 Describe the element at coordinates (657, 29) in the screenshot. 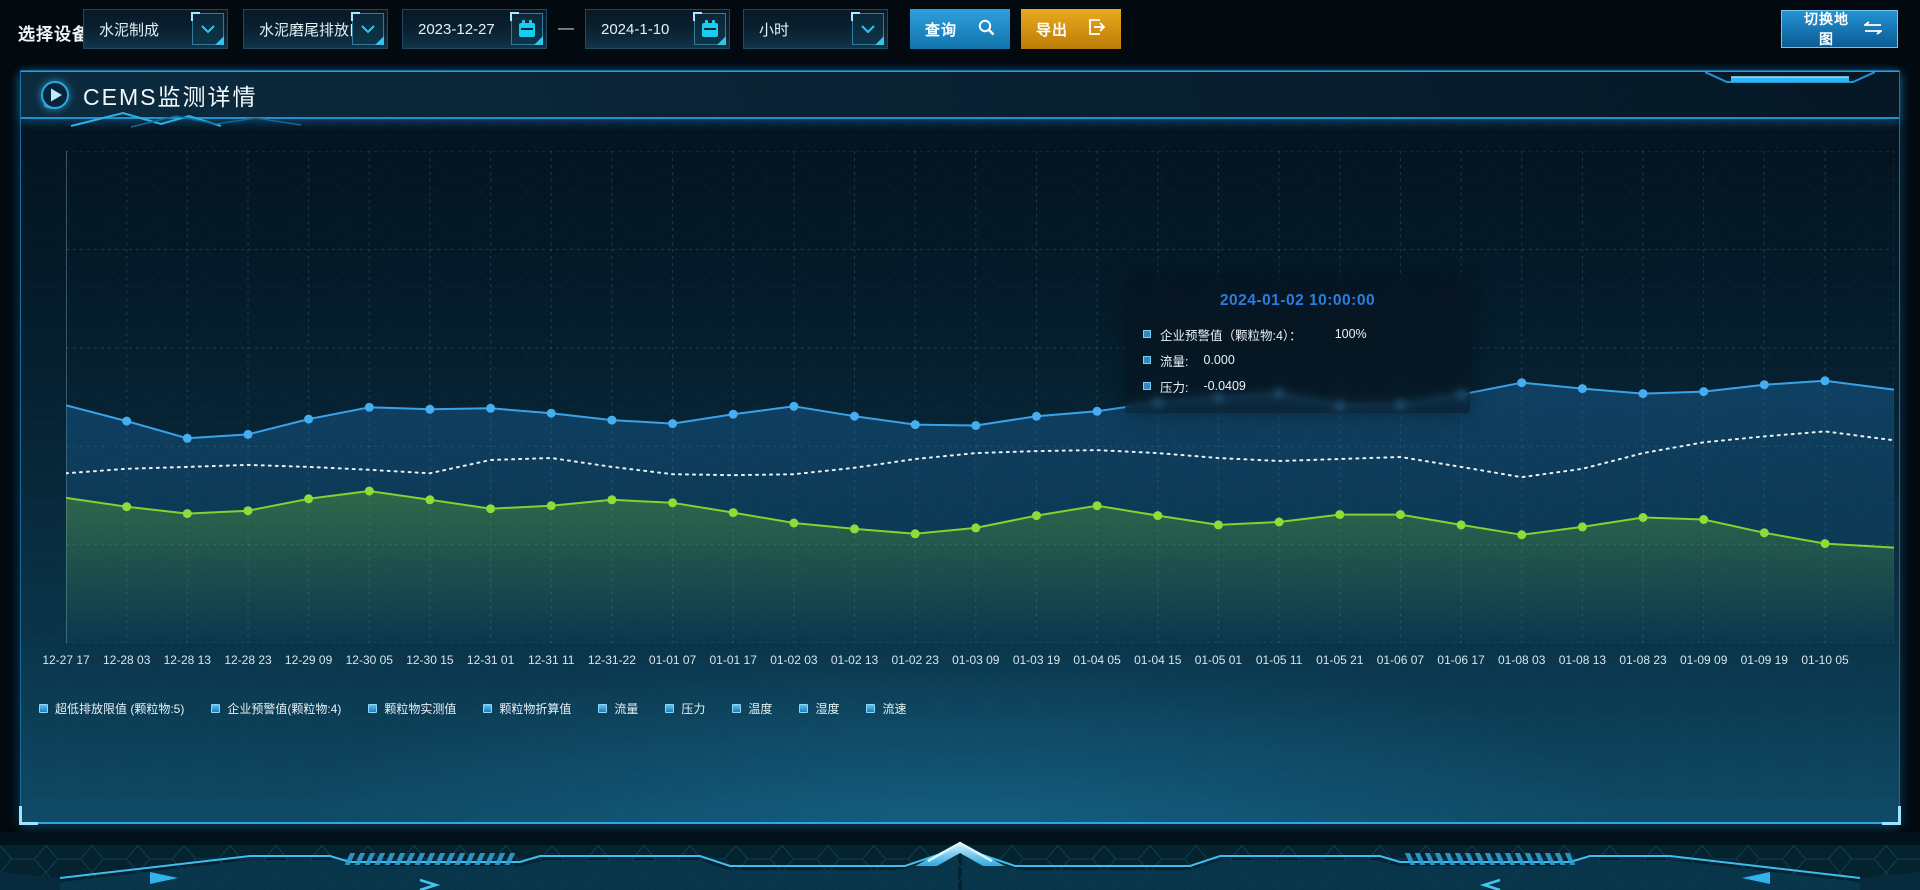

I see `end-date-input: 2024-1-10` at that location.